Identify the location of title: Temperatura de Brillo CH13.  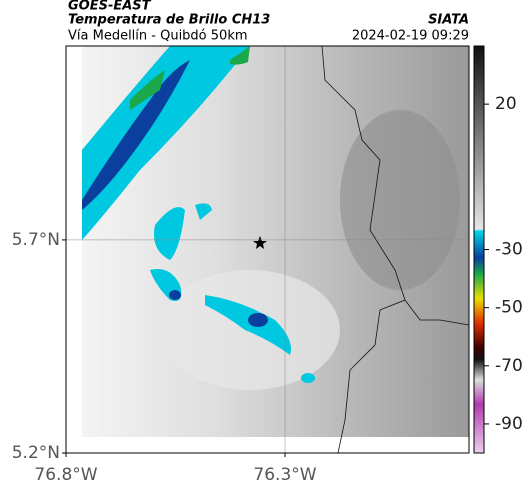
(169, 20).